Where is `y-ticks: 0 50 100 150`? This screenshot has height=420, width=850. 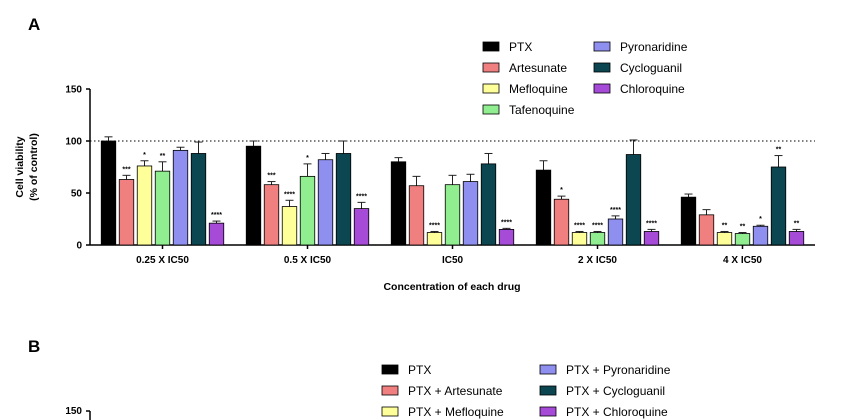
y-ticks: 0 50 100 150 is located at coordinates (77, 168).